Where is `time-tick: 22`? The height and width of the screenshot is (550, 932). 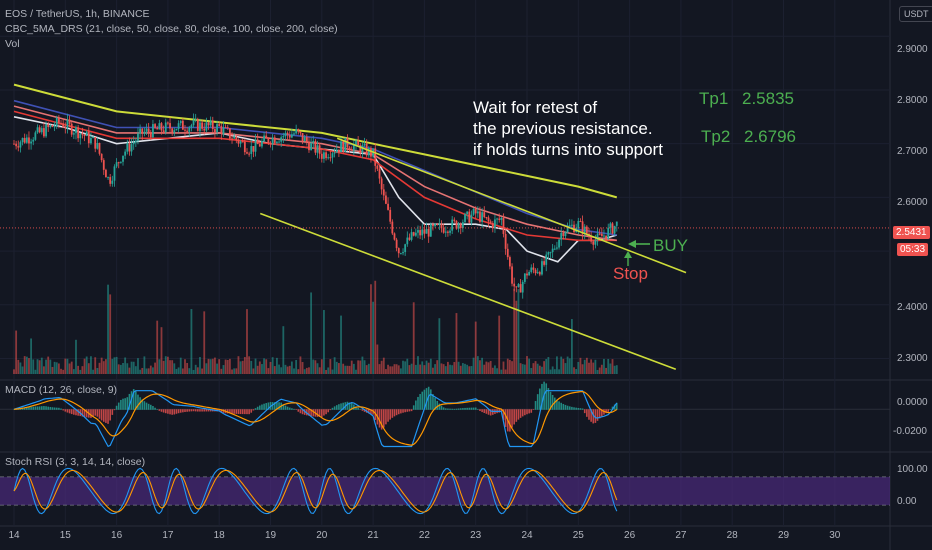
time-tick: 22 is located at coordinates (424, 535).